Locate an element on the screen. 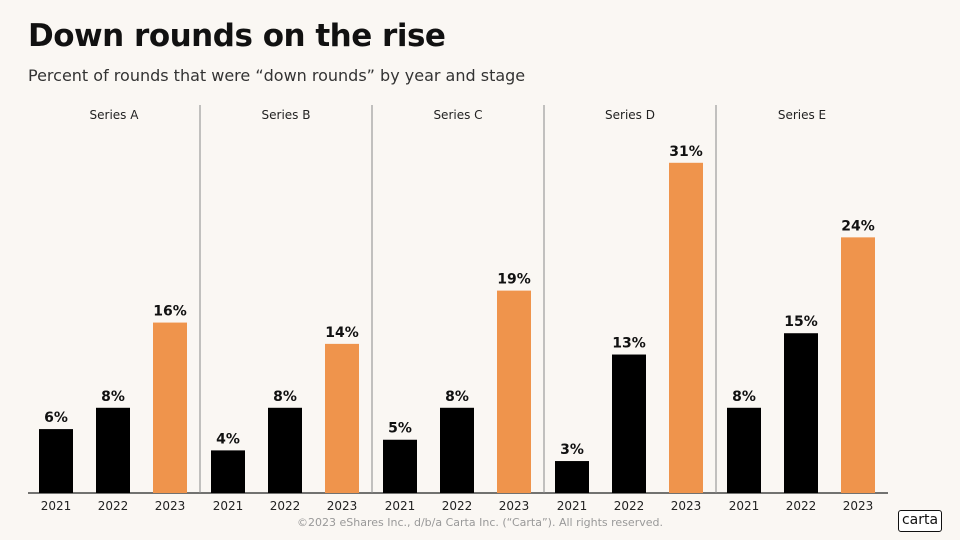 This screenshot has height=540, width=960. bar-series-e-2022 is located at coordinates (801, 413).